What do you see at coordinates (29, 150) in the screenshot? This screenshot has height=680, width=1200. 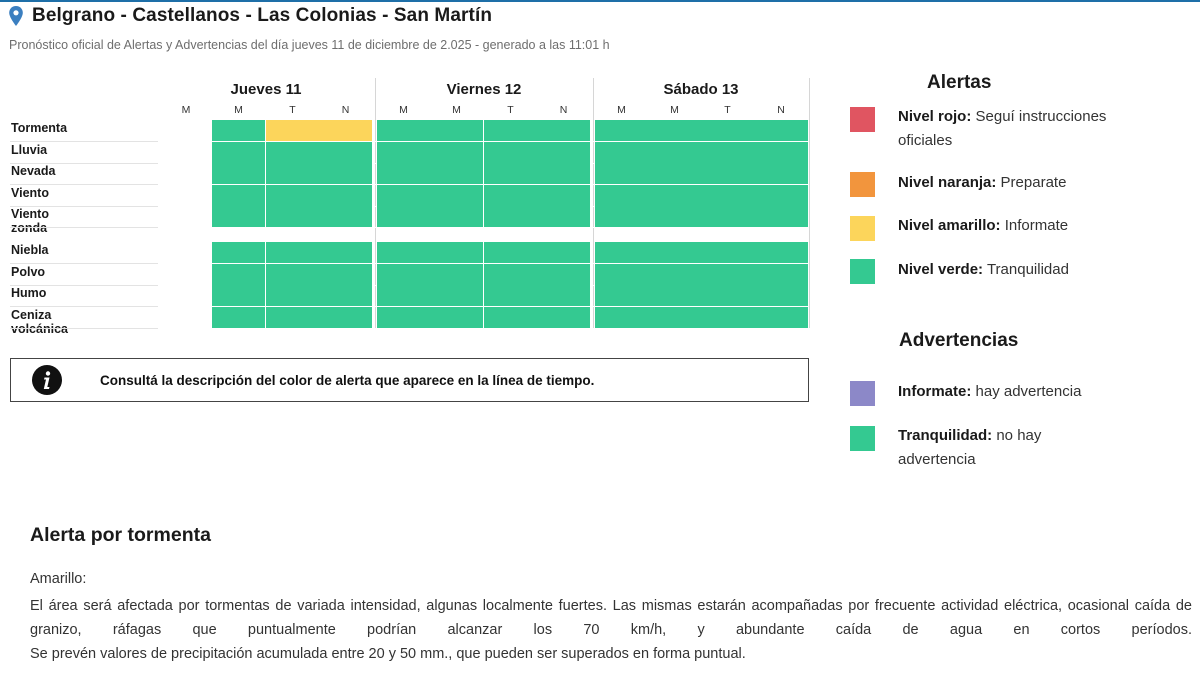 I see `phenomenon-label: Lluvia` at bounding box center [29, 150].